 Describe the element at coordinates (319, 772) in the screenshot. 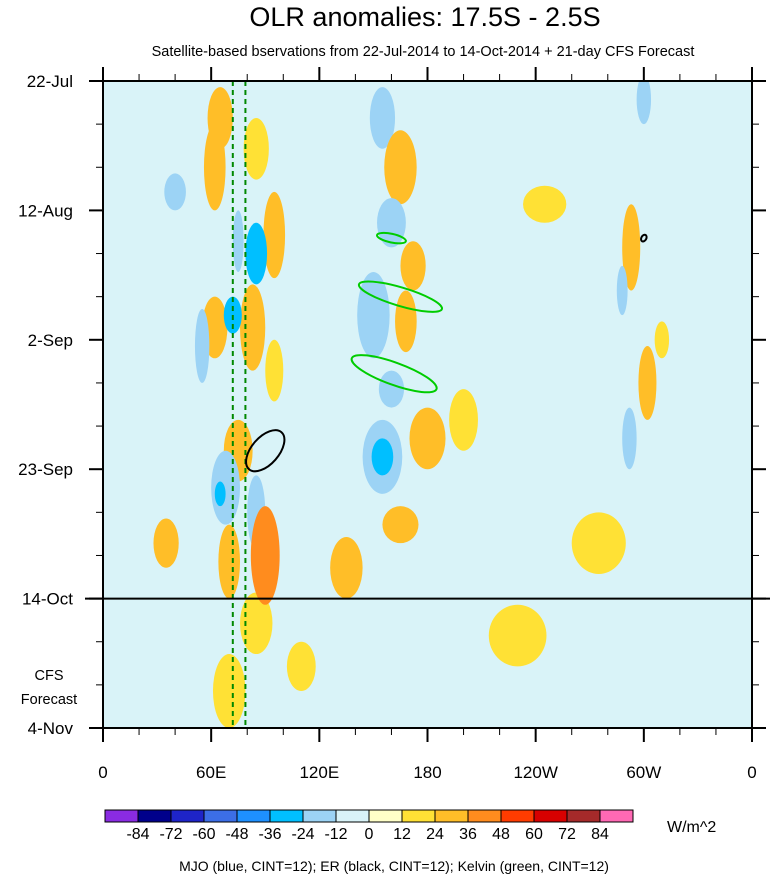

I see `x-tick-label: 120E` at that location.